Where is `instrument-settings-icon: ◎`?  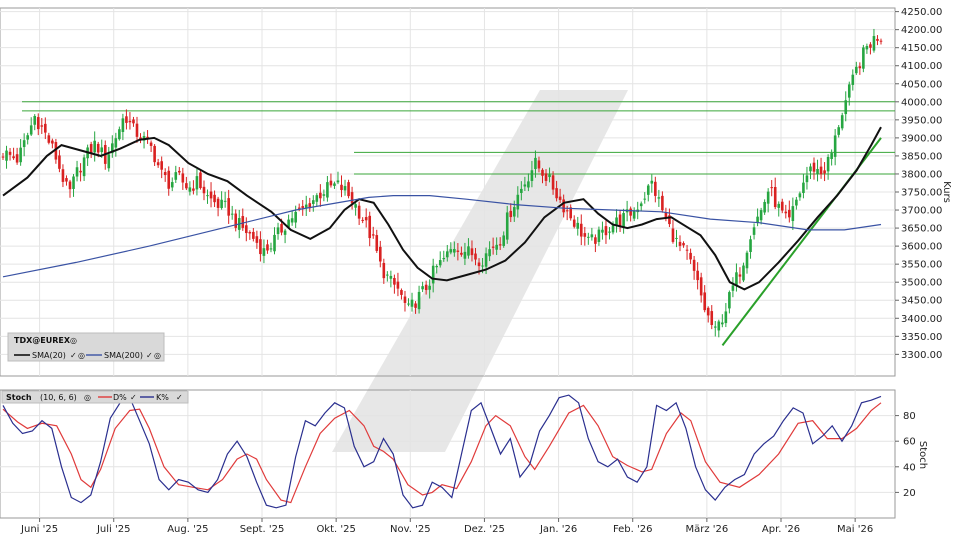
instrument-settings-icon: ◎ is located at coordinates (73, 340).